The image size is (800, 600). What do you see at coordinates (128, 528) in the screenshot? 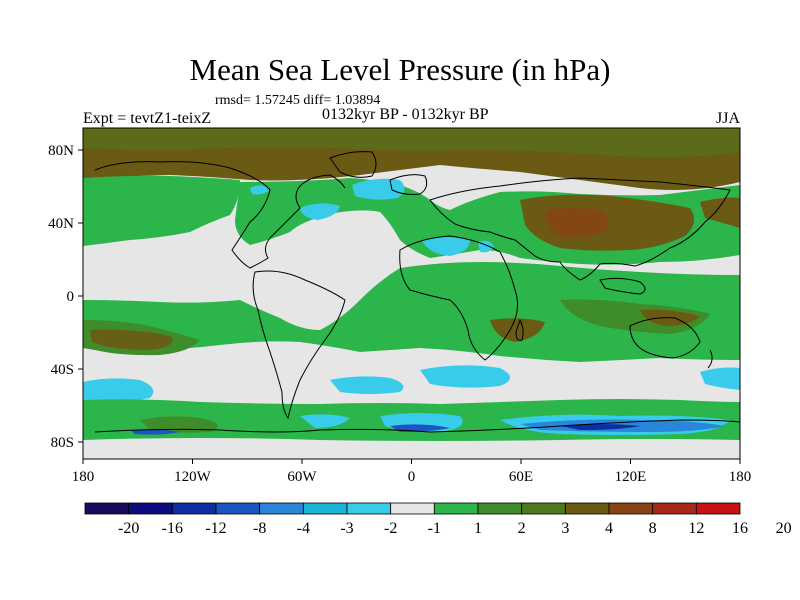
I see `colorbar-label: -20` at bounding box center [128, 528].